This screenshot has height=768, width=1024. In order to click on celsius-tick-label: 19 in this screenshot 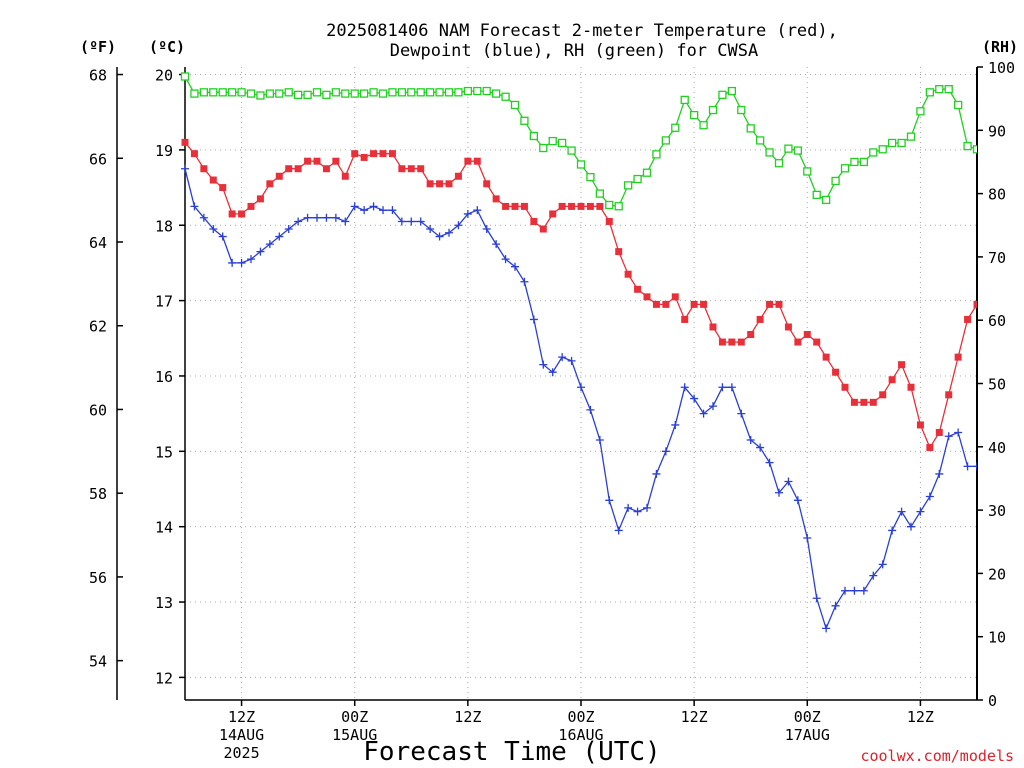, I will do `click(164, 151)`.